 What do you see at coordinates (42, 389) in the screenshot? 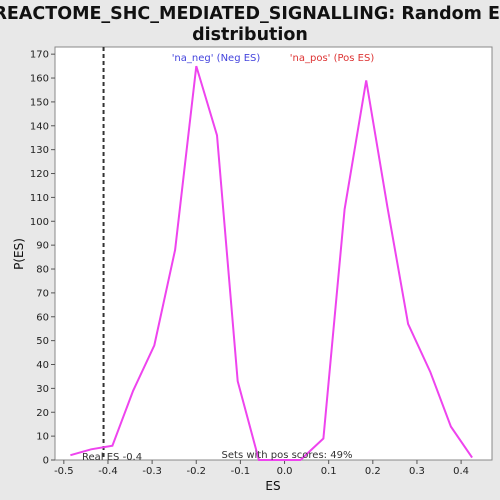
I see `y-tick-label: 30` at bounding box center [42, 389].